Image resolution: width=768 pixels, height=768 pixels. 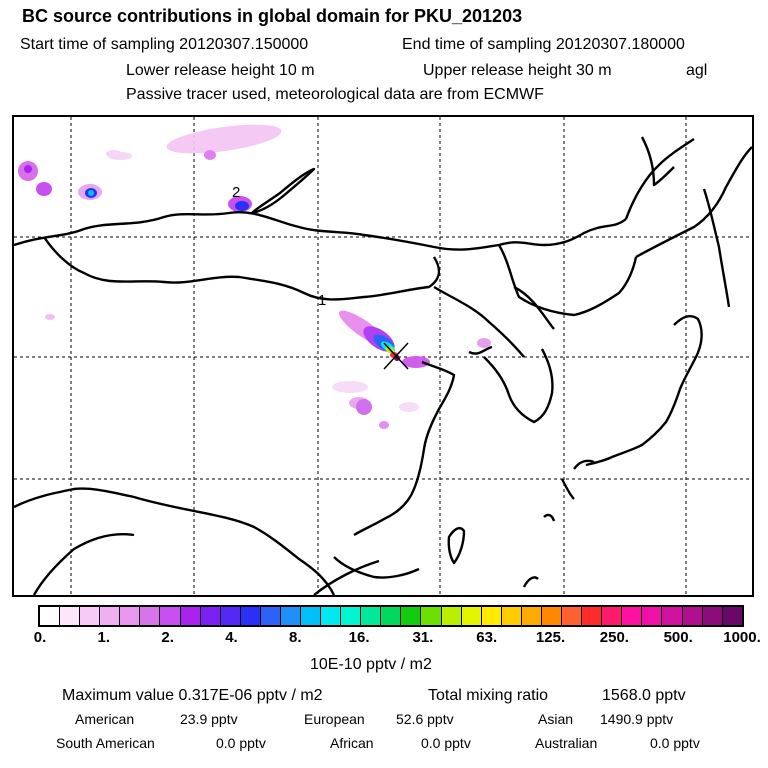 I want to click on total-mixing-value: 1568.0 pptv, so click(x=644, y=695).